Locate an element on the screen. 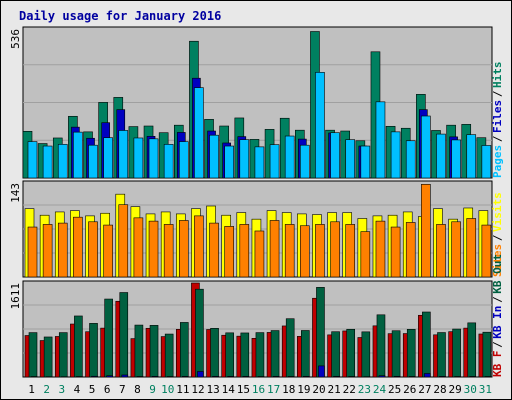  x-tick-day-16: 16 is located at coordinates (258, 389).